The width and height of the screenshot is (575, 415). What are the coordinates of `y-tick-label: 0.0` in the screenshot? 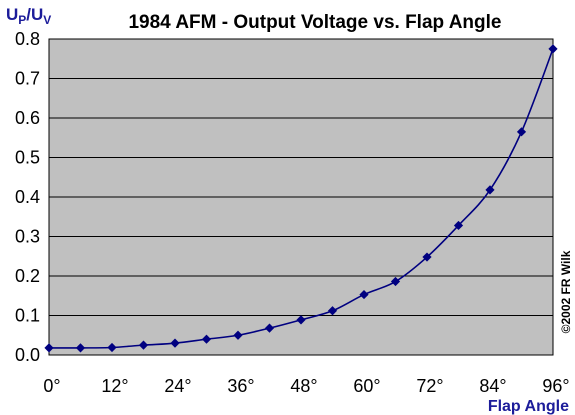 It's located at (27, 355).